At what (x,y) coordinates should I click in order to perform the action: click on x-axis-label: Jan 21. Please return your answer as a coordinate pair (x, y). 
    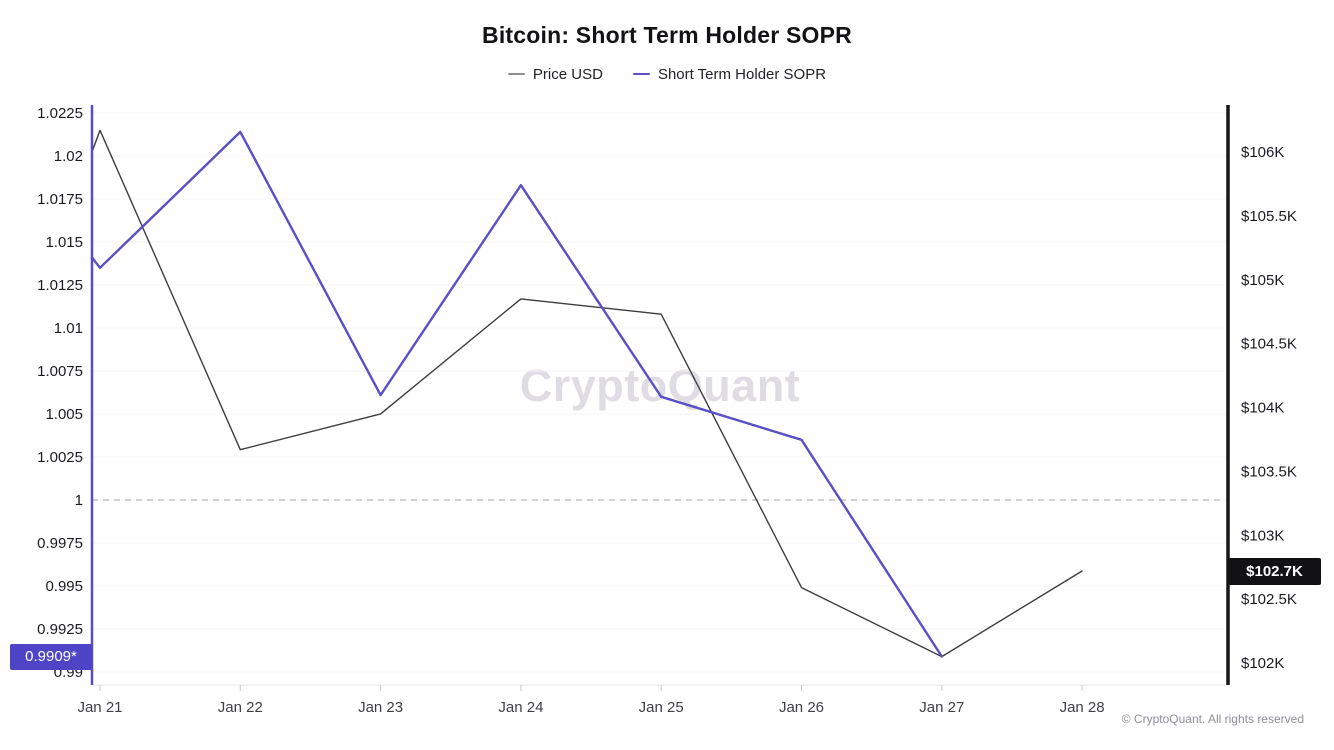
    Looking at the image, I should click on (99, 707).